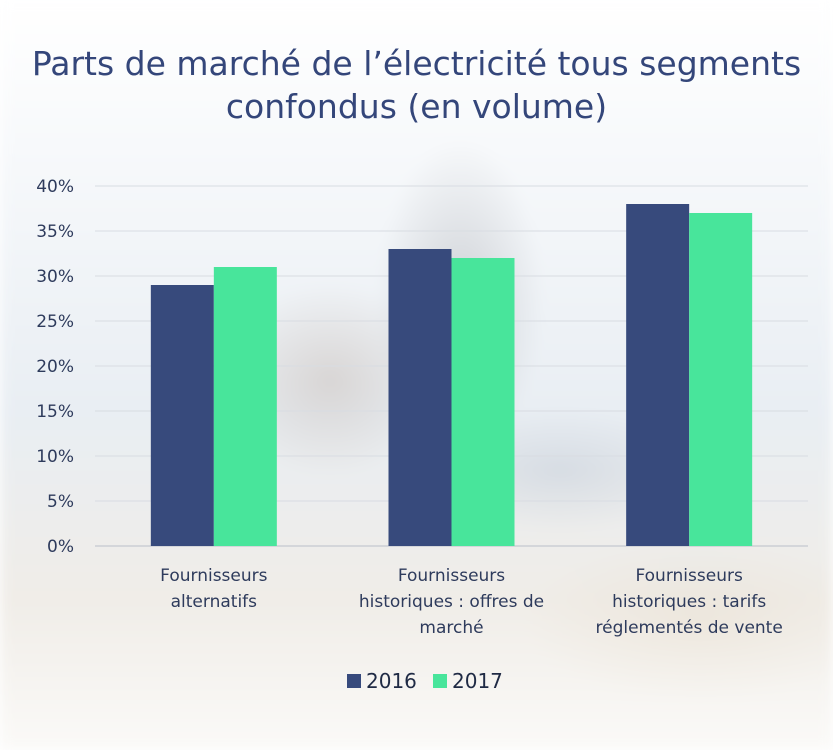  What do you see at coordinates (60, 547) in the screenshot?
I see `y-tick-label: 0%` at bounding box center [60, 547].